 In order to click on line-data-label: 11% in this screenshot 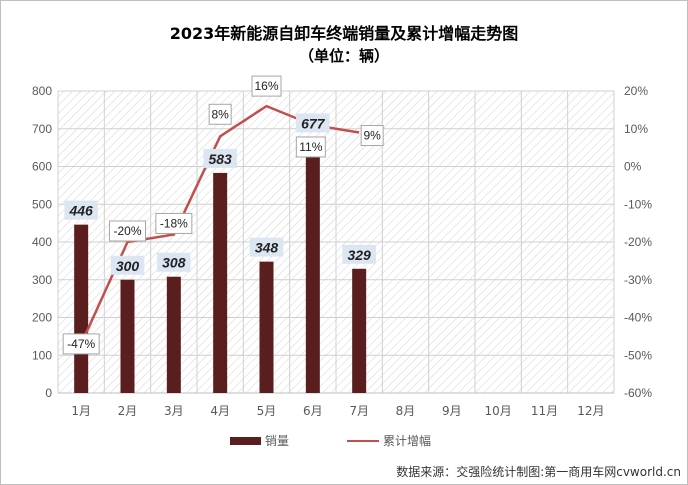, I will do `click(310, 147)`.